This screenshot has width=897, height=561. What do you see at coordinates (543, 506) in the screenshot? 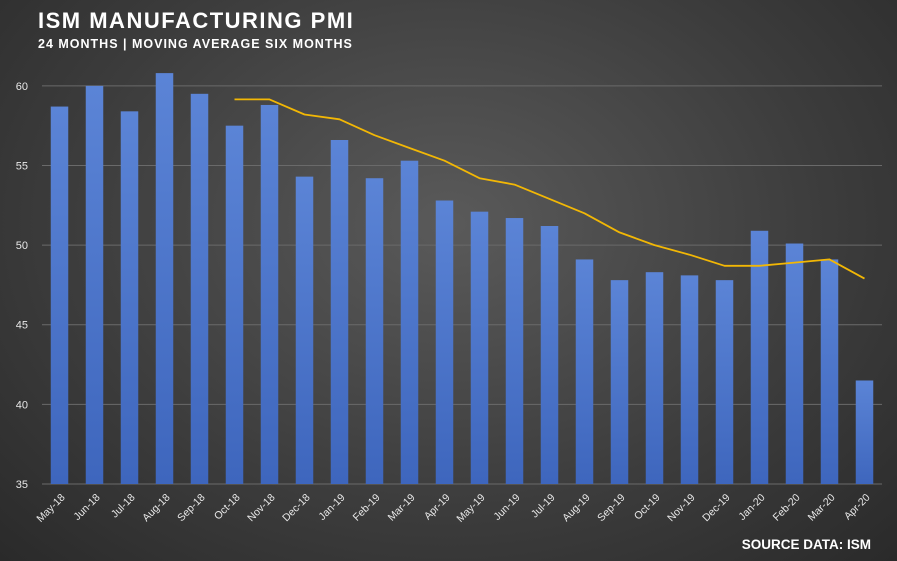
I see `x-tick-label: Jul-19` at bounding box center [543, 506].